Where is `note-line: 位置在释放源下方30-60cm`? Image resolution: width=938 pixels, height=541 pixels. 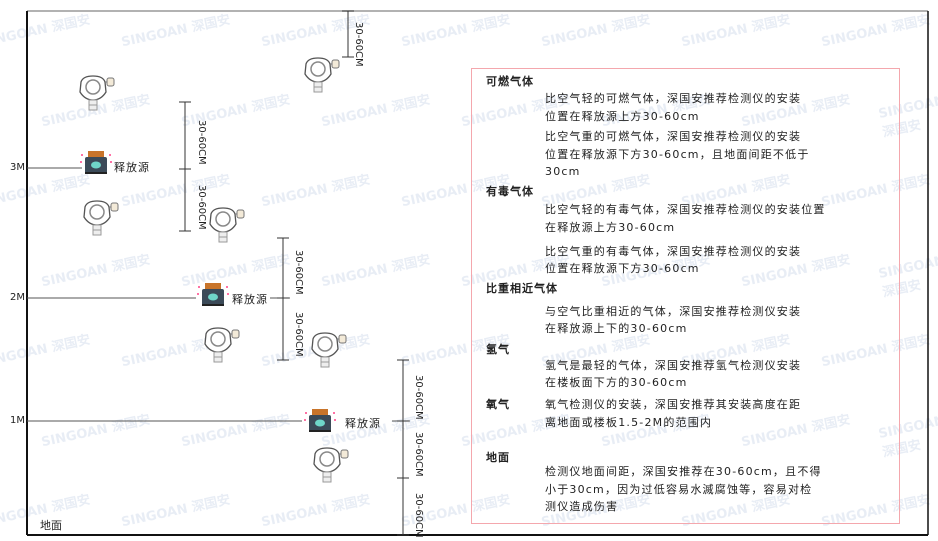 note-line: 位置在释放源下方30-60cm is located at coordinates (622, 268).